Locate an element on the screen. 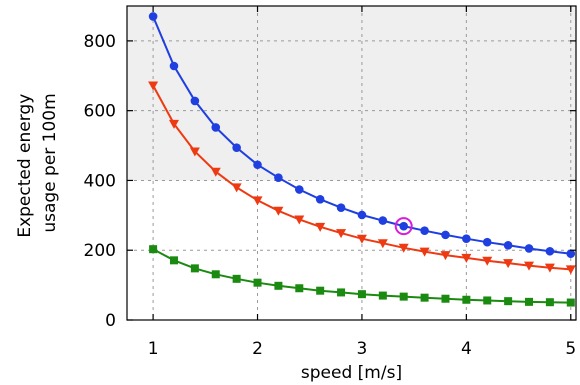 This screenshot has width=580, height=385. x-tick-label-3: 4 is located at coordinates (466, 349).